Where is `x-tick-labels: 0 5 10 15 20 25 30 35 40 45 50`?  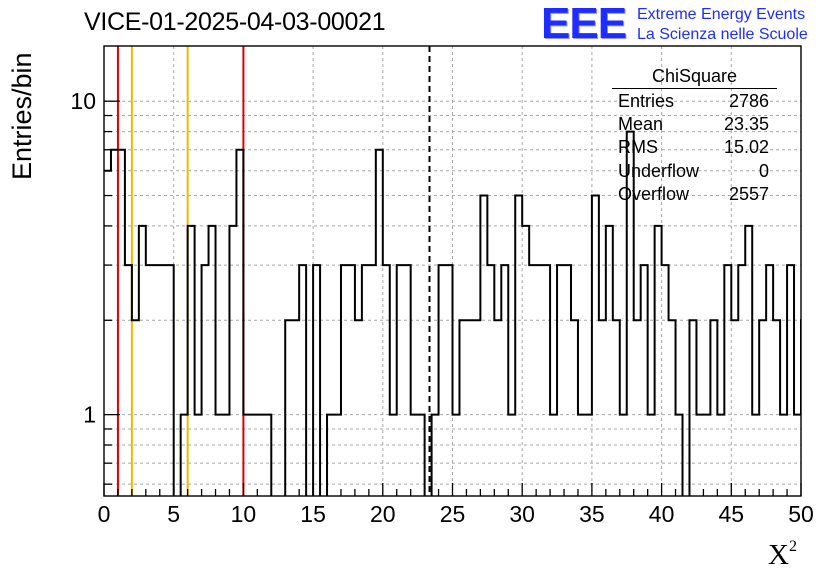 x-tick-labels: 0 5 10 15 20 25 30 35 40 45 50 is located at coordinates (456, 514).